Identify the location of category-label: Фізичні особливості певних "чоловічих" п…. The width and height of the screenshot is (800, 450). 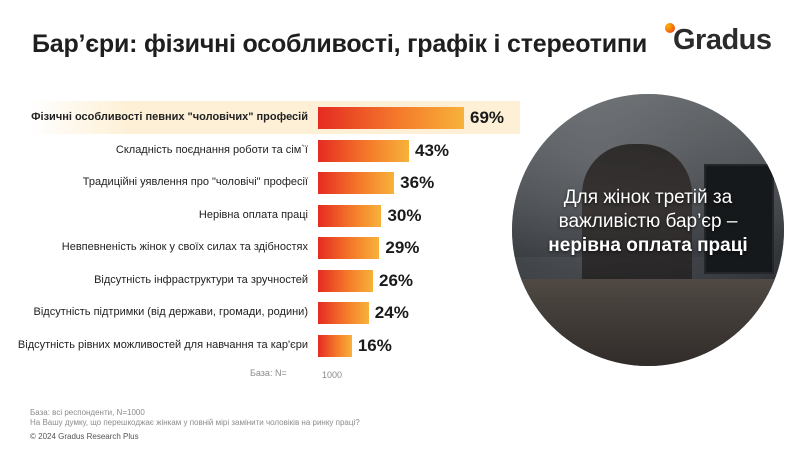
(169, 117).